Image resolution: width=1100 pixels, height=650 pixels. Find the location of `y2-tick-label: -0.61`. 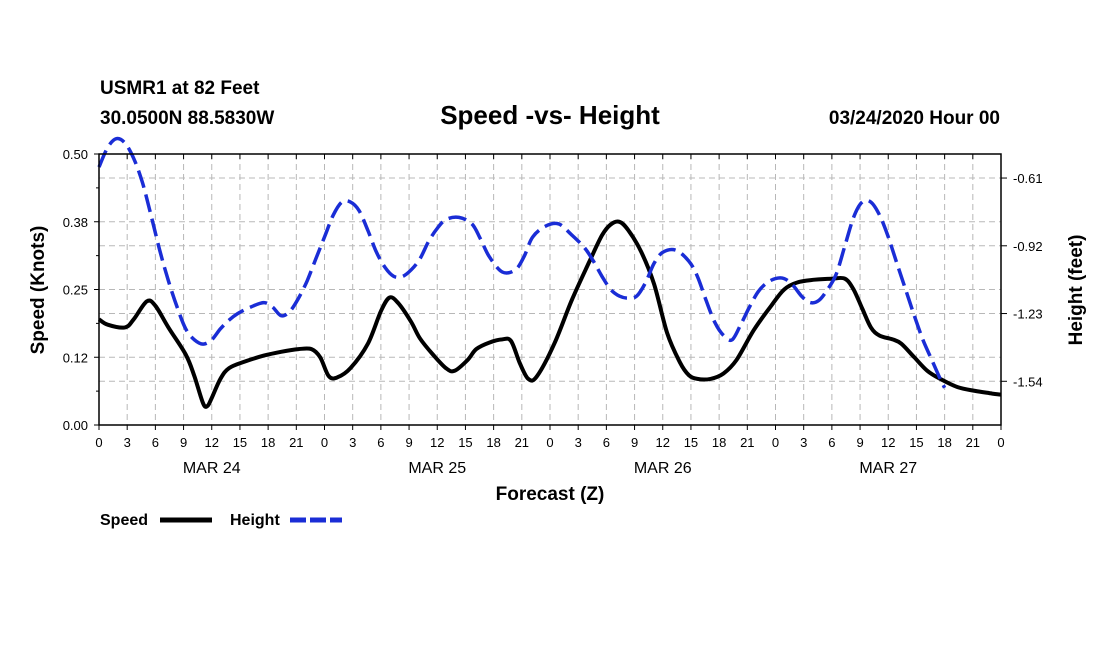

y2-tick-label: -0.61 is located at coordinates (1028, 178).